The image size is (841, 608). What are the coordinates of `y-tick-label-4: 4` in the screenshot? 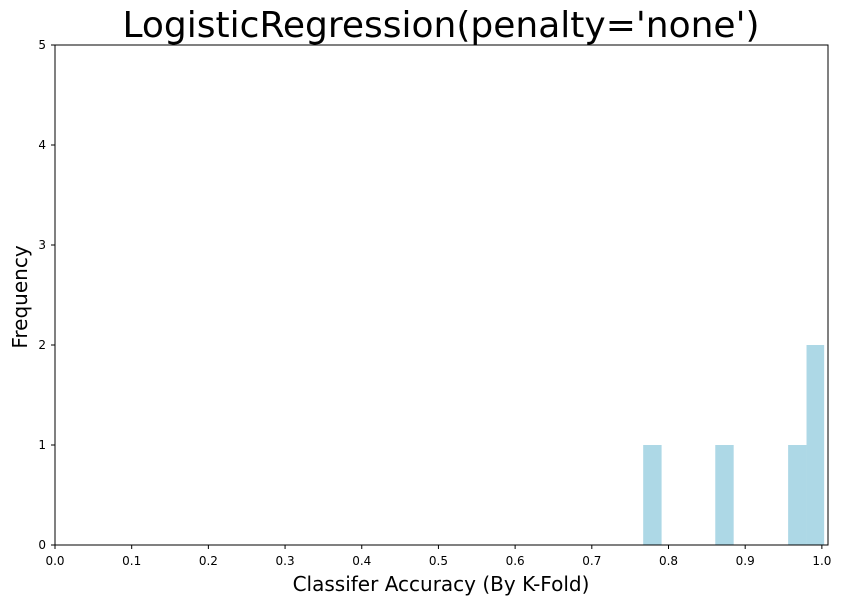 It's located at (42, 145).